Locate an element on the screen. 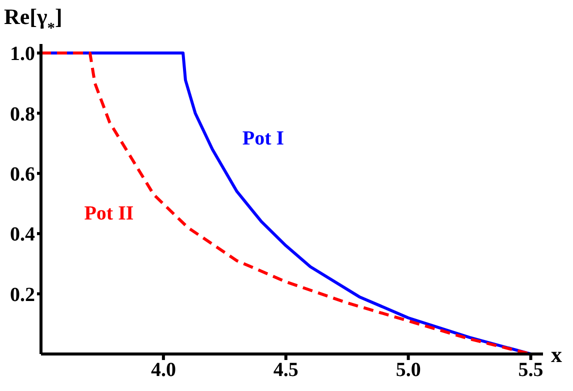  x-tick-label: 4.0 is located at coordinates (163, 370).